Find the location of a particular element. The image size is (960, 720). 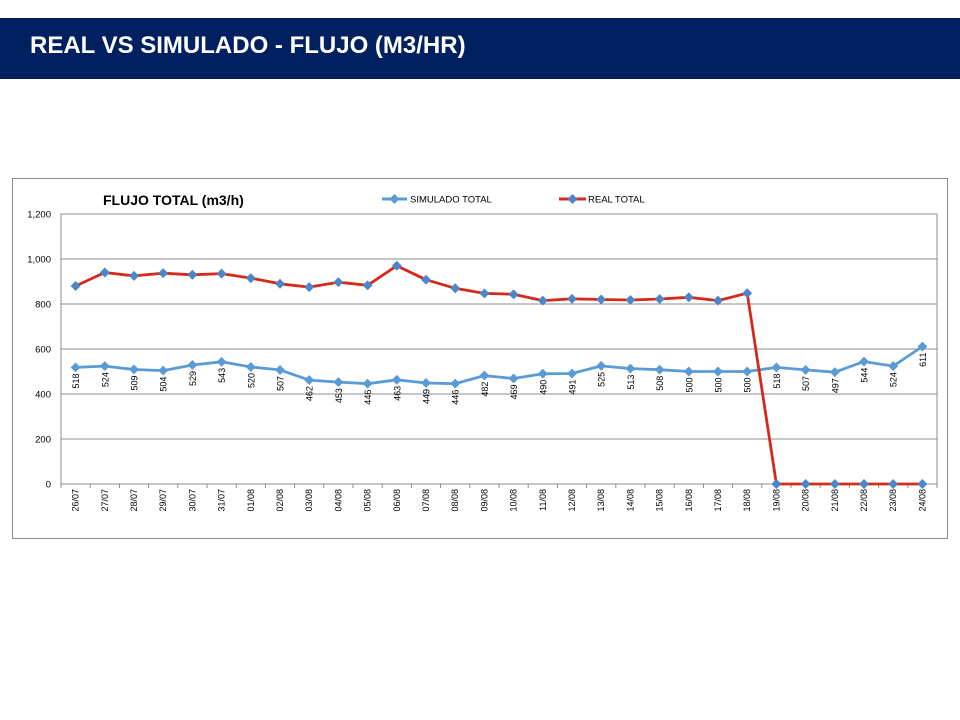

x-tick-label: 26/07 is located at coordinates (76, 500).